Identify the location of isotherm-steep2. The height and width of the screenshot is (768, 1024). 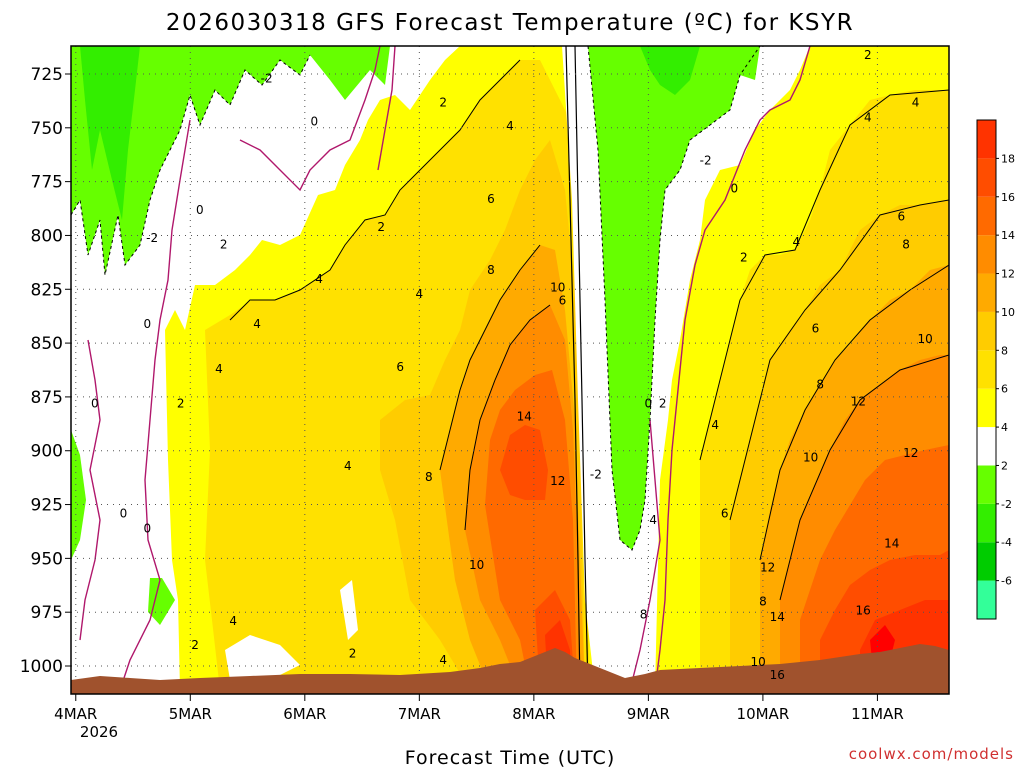
(581, 368).